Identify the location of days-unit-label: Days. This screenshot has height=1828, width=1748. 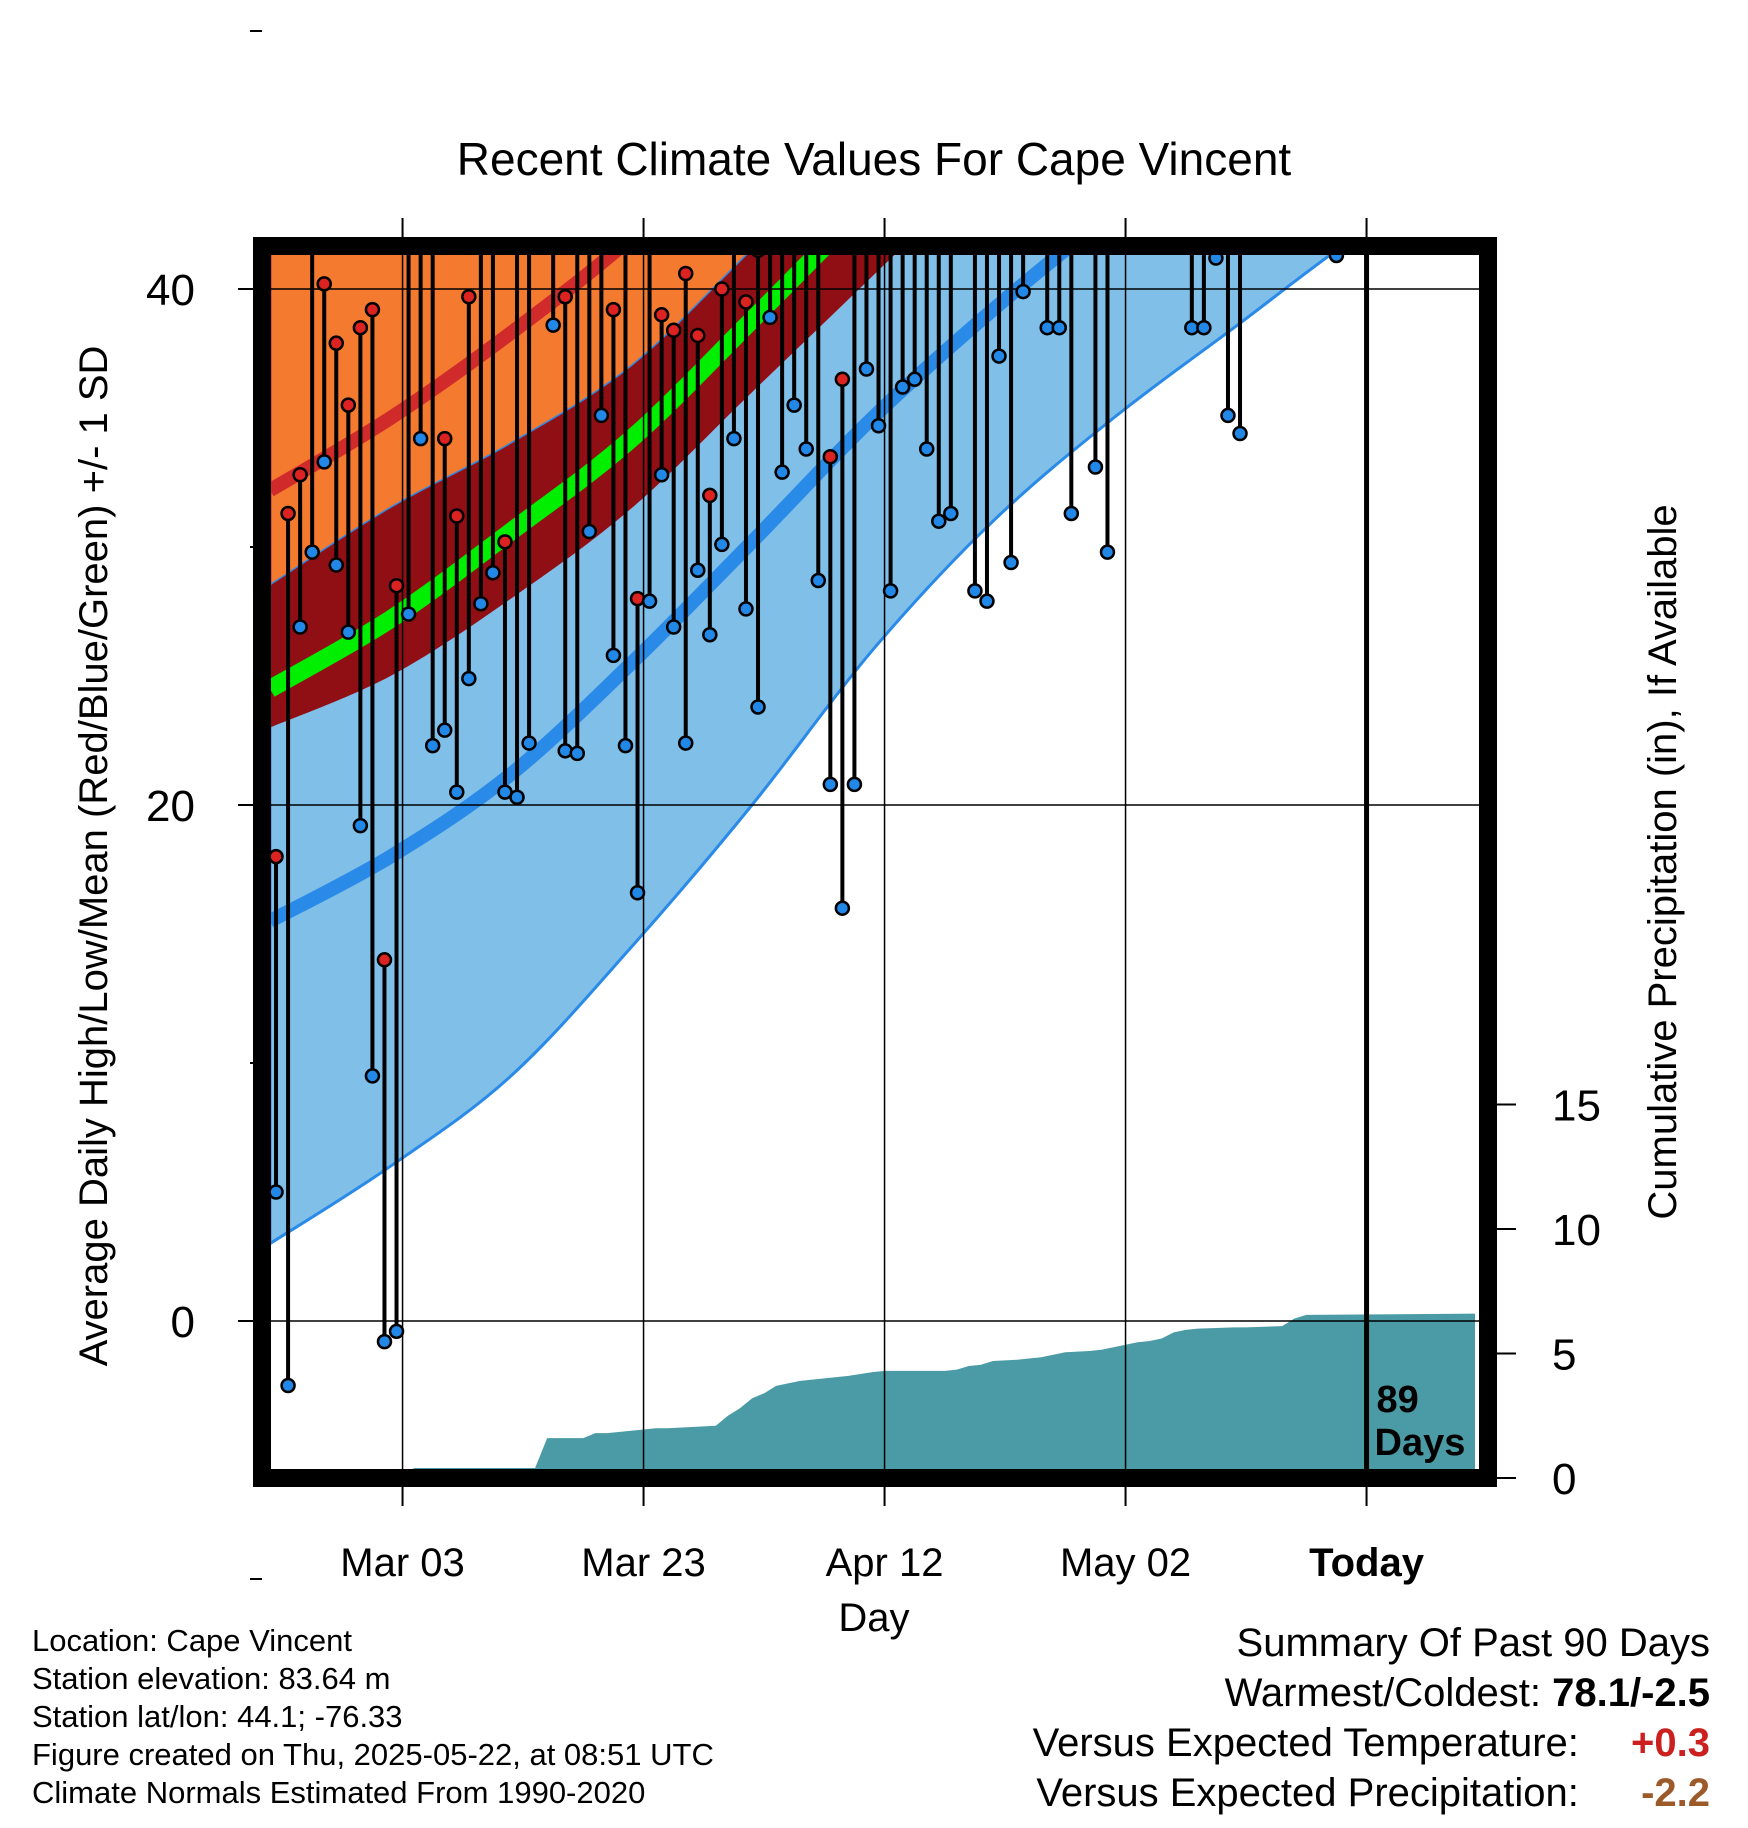
(1420, 1443).